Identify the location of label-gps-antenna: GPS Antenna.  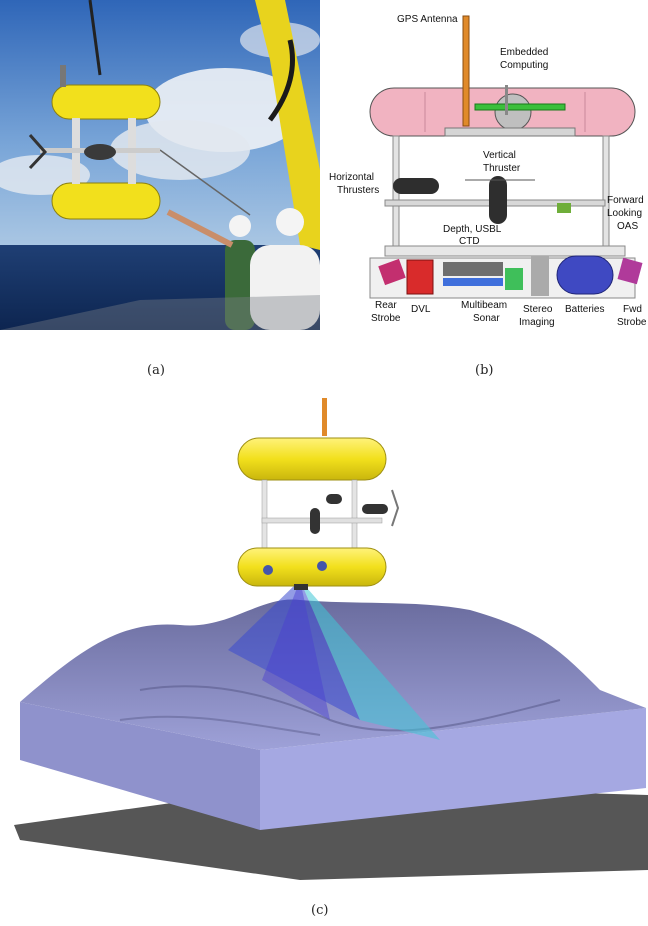
(427, 19).